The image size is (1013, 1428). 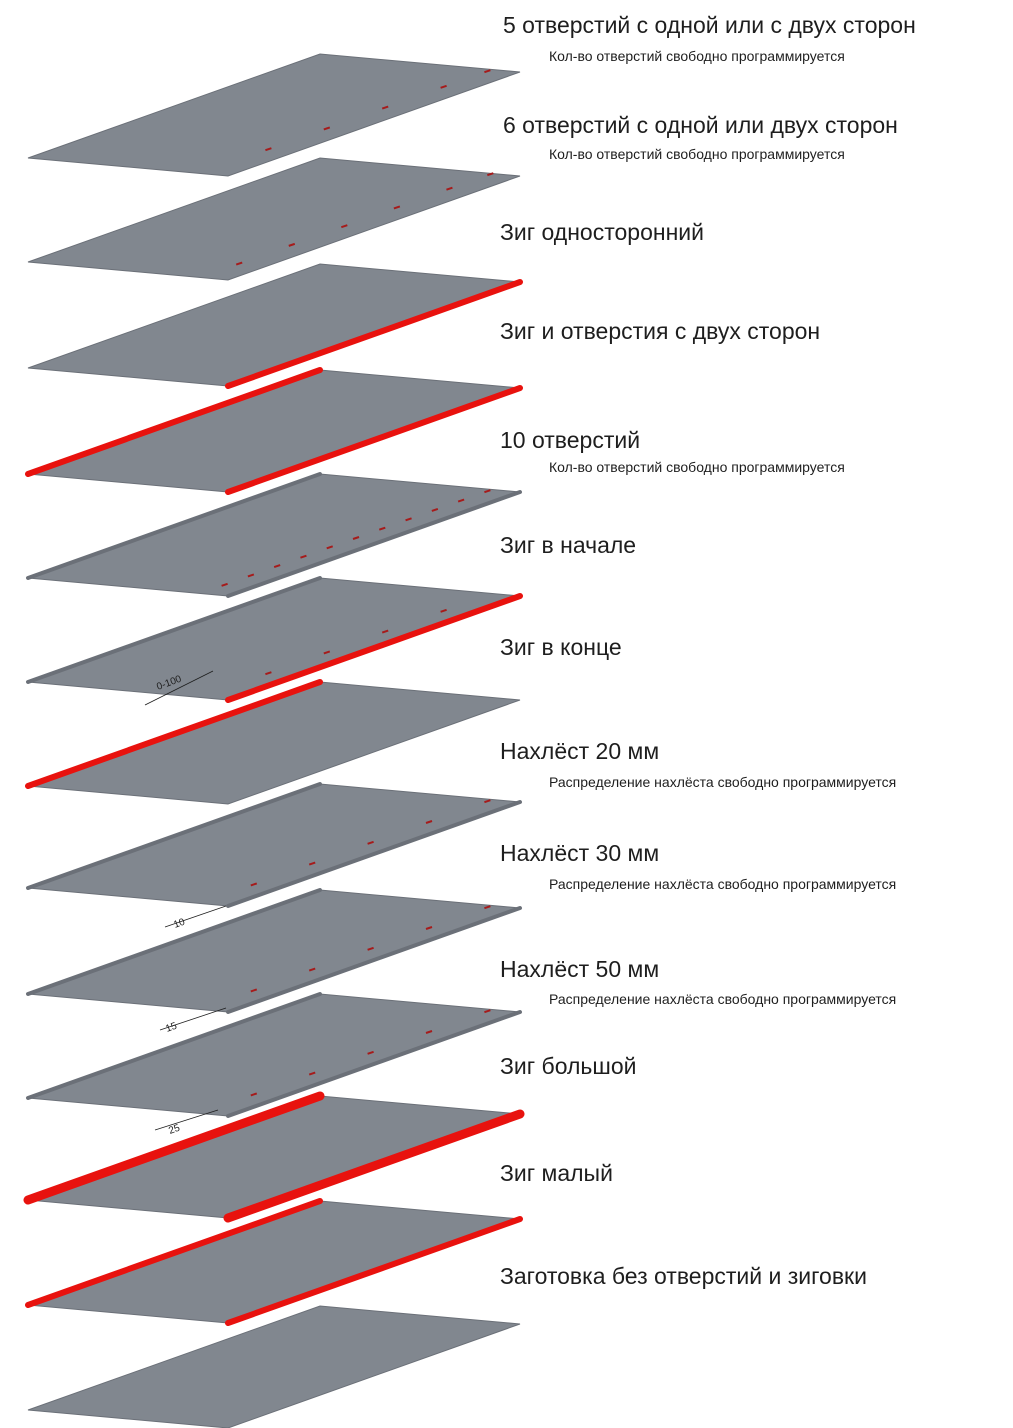 What do you see at coordinates (561, 647) in the screenshot?
I see `variant-title: Зиг в конце` at bounding box center [561, 647].